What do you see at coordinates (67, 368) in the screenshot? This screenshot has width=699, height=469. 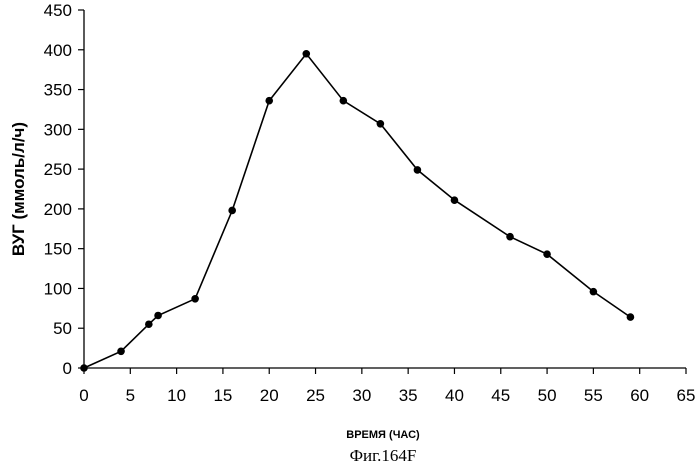 I see `y-tick-label: 0` at bounding box center [67, 368].